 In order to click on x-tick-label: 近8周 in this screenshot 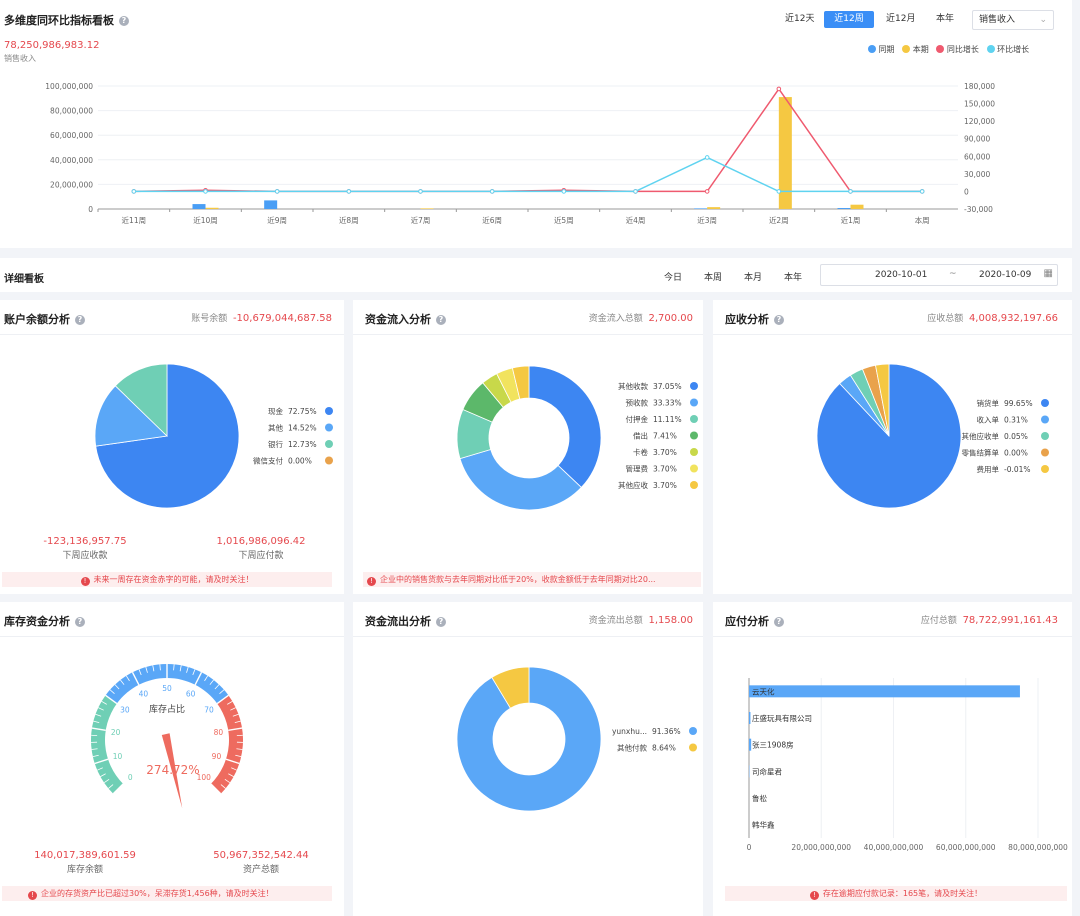, I will do `click(349, 220)`.